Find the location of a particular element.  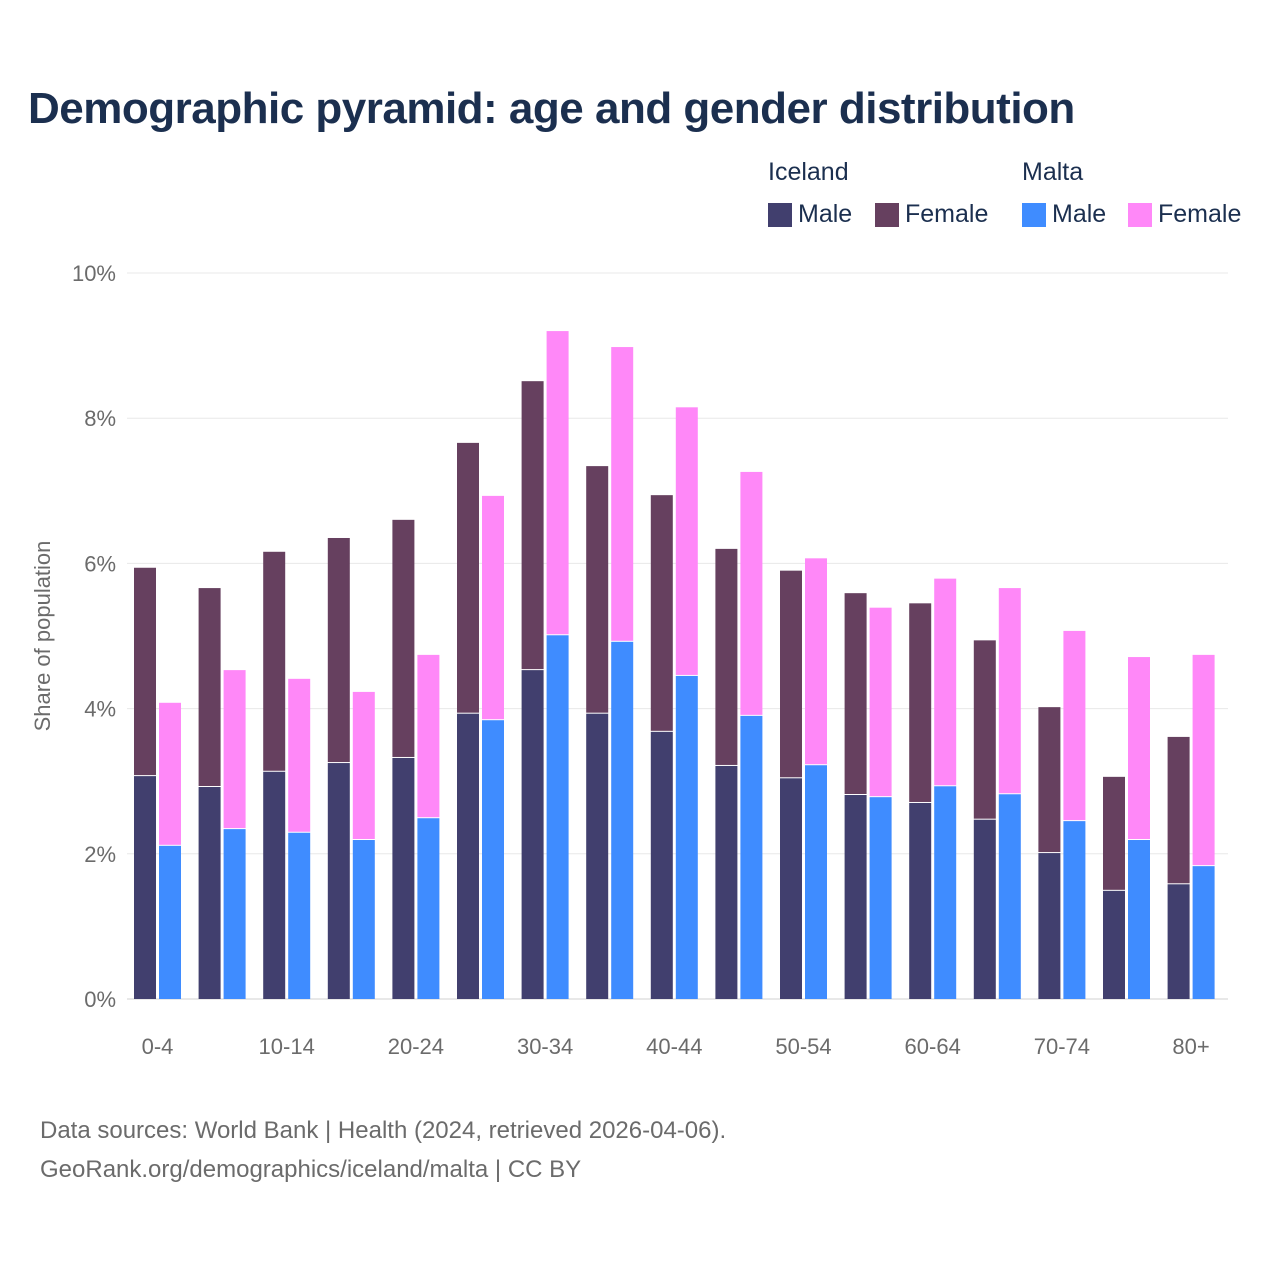

legend-group-iceland: Iceland is located at coordinates (808, 172).